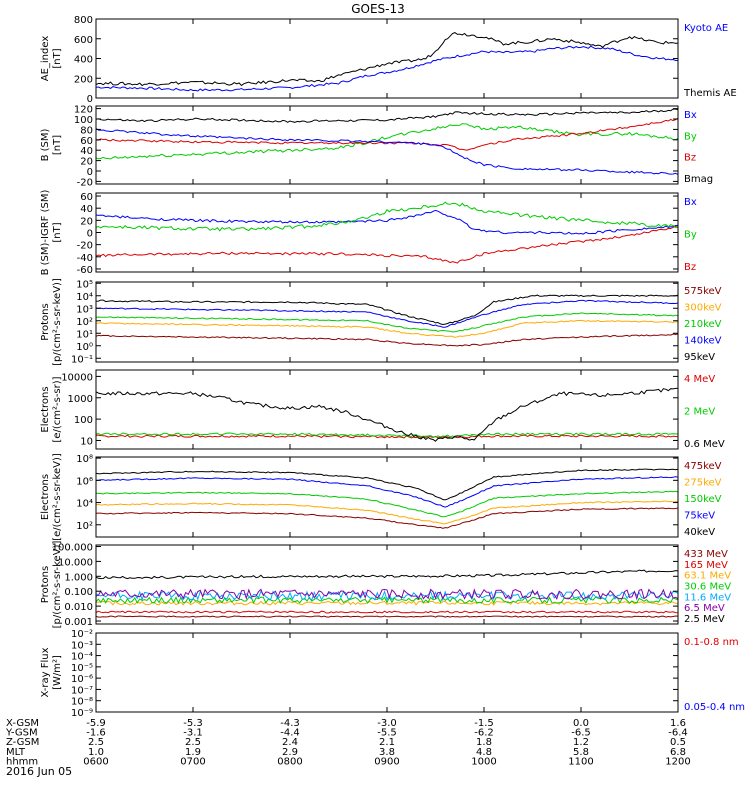 The width and height of the screenshot is (750, 800). I want to click on y-axis-label: [e/(cm²-s-sr-keV)], so click(57, 497).